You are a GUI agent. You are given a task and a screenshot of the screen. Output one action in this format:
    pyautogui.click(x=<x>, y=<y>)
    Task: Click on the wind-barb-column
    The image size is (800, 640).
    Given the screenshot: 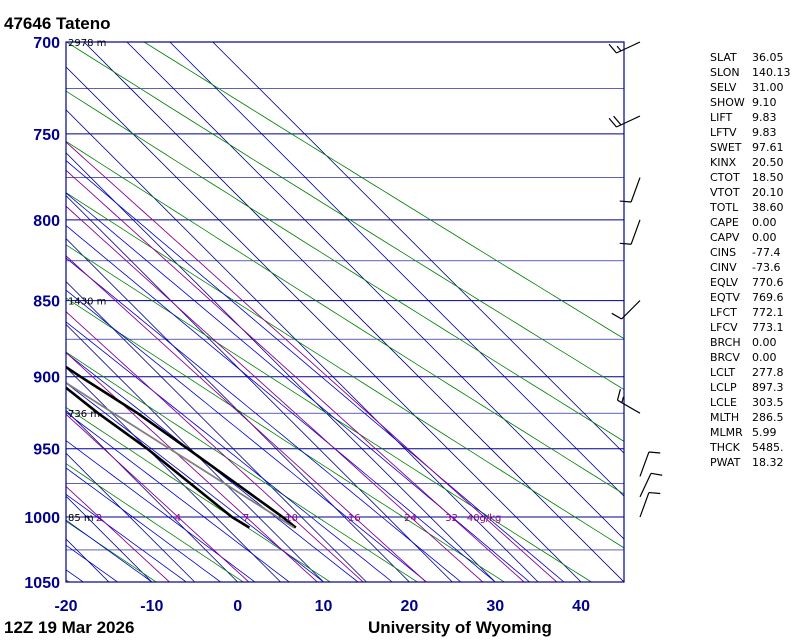 What is the action you would take?
    pyautogui.click(x=635, y=279)
    